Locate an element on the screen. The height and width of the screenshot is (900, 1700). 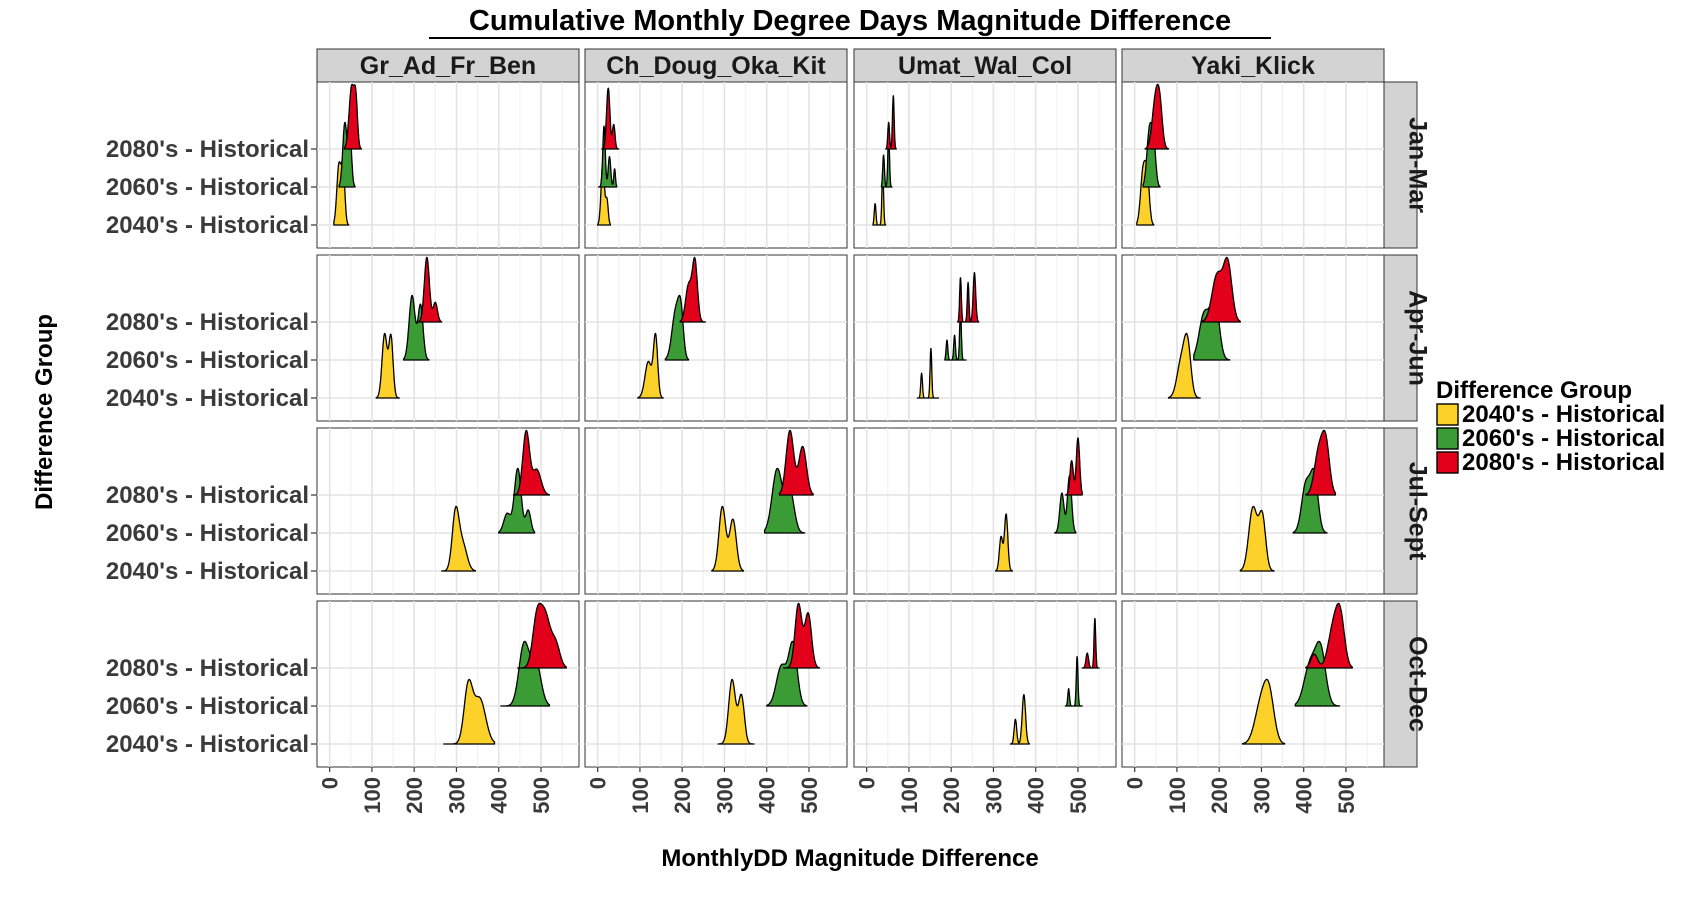
legend-label: 2060's - Historical is located at coordinates (1563, 438).